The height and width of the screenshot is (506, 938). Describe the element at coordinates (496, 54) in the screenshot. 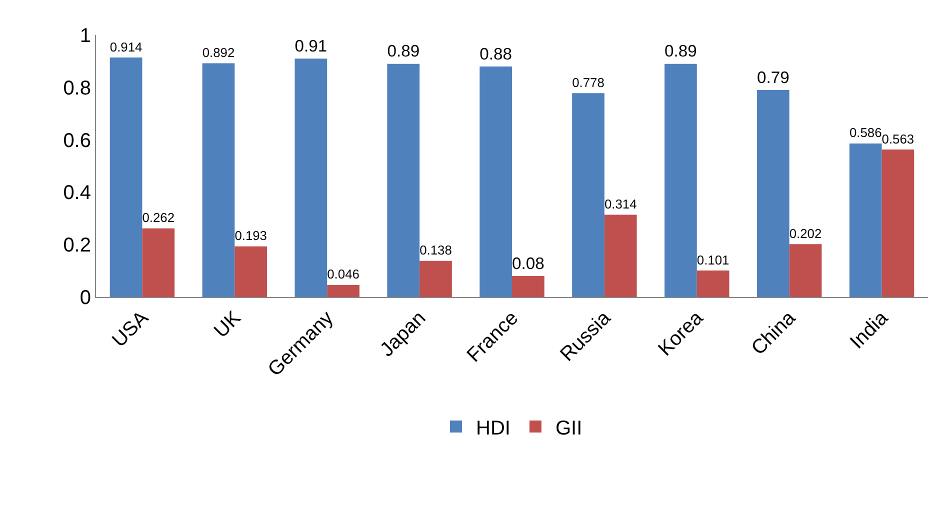

I see `data-label: 0.88` at that location.